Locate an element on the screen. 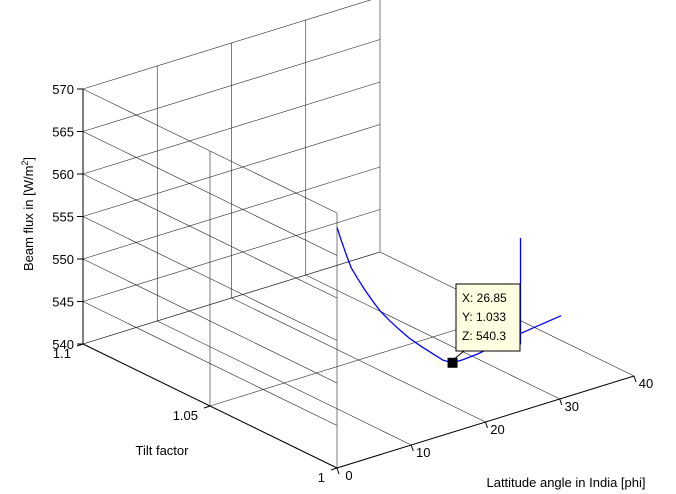  datatip-box is located at coordinates (488, 317).